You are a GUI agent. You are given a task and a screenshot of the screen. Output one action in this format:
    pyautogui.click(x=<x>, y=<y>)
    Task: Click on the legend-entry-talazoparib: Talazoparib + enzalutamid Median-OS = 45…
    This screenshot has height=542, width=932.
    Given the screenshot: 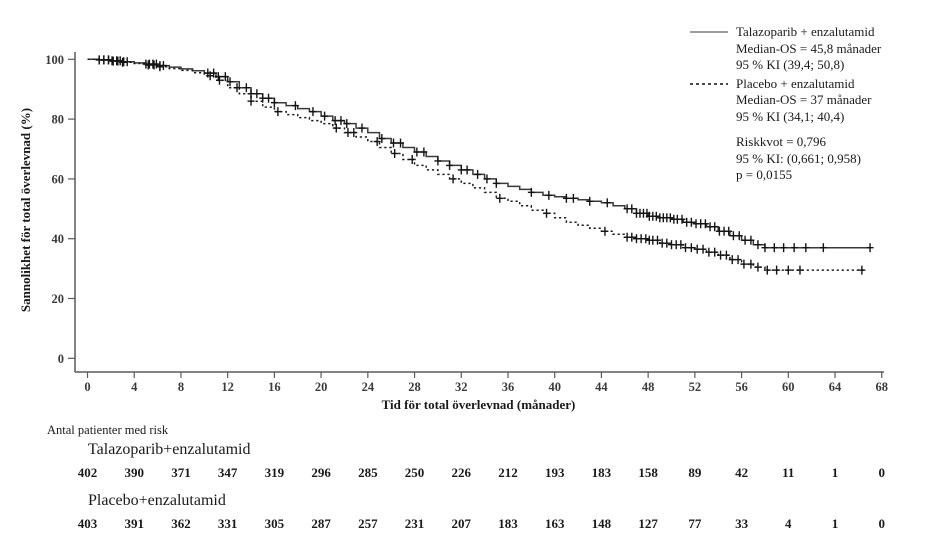 What is the action you would take?
    pyautogui.click(x=811, y=49)
    